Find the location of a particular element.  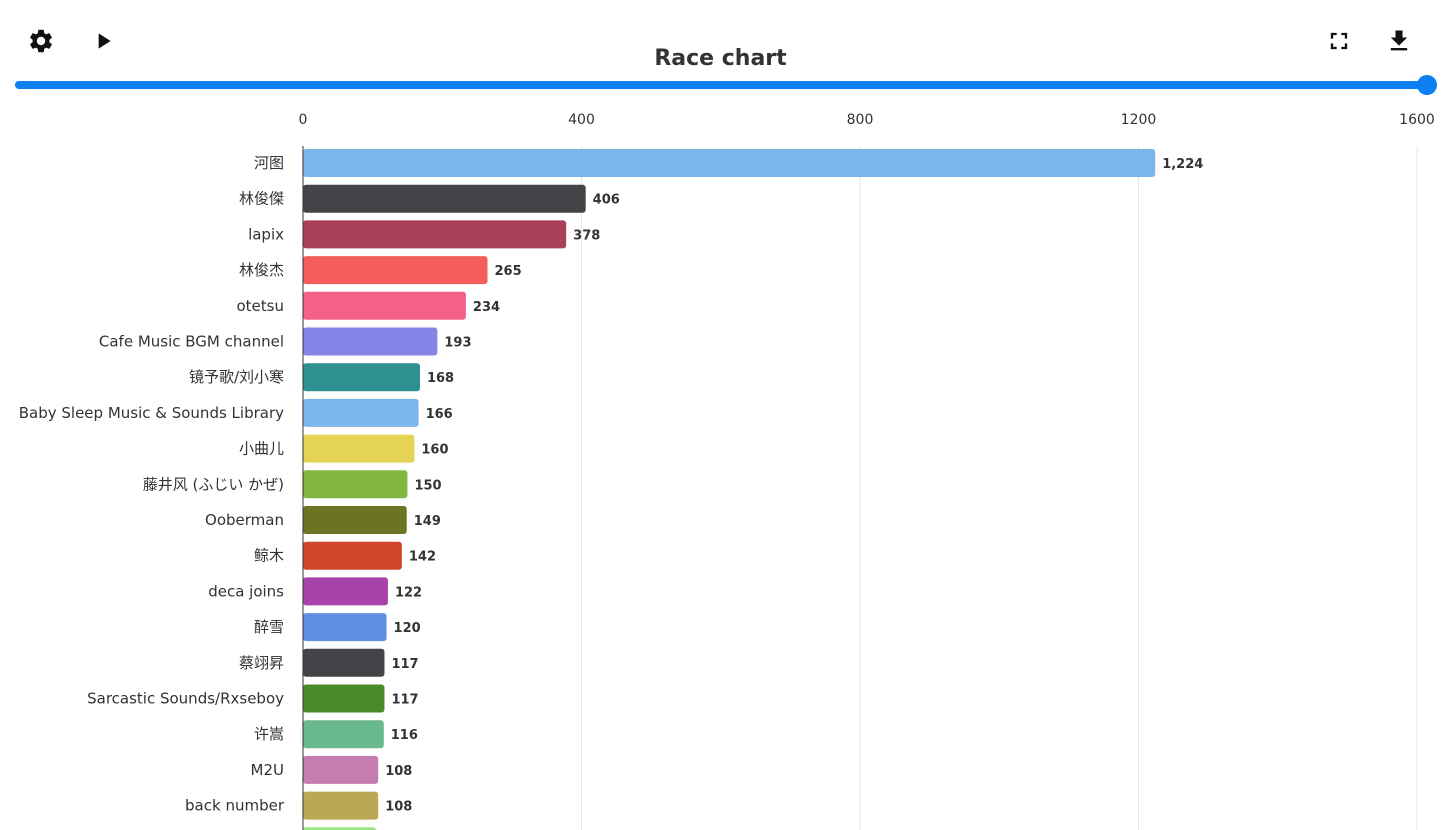

settings-button is located at coordinates (41, 41).